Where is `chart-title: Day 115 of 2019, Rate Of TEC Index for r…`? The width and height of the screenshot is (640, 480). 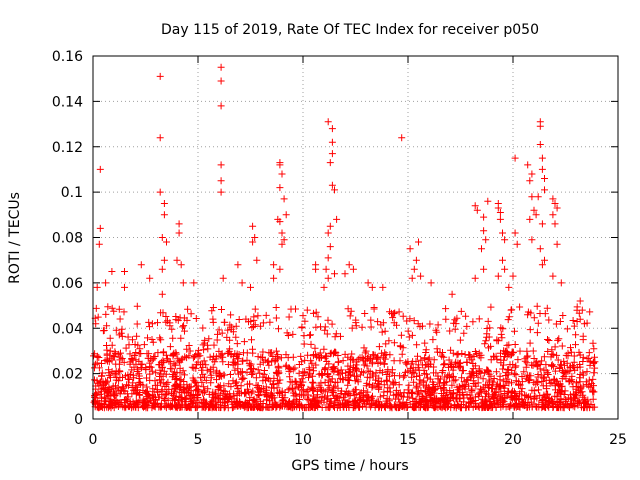
chart-title: Day 115 of 2019, Rate Of TEC Index for r… is located at coordinates (350, 30).